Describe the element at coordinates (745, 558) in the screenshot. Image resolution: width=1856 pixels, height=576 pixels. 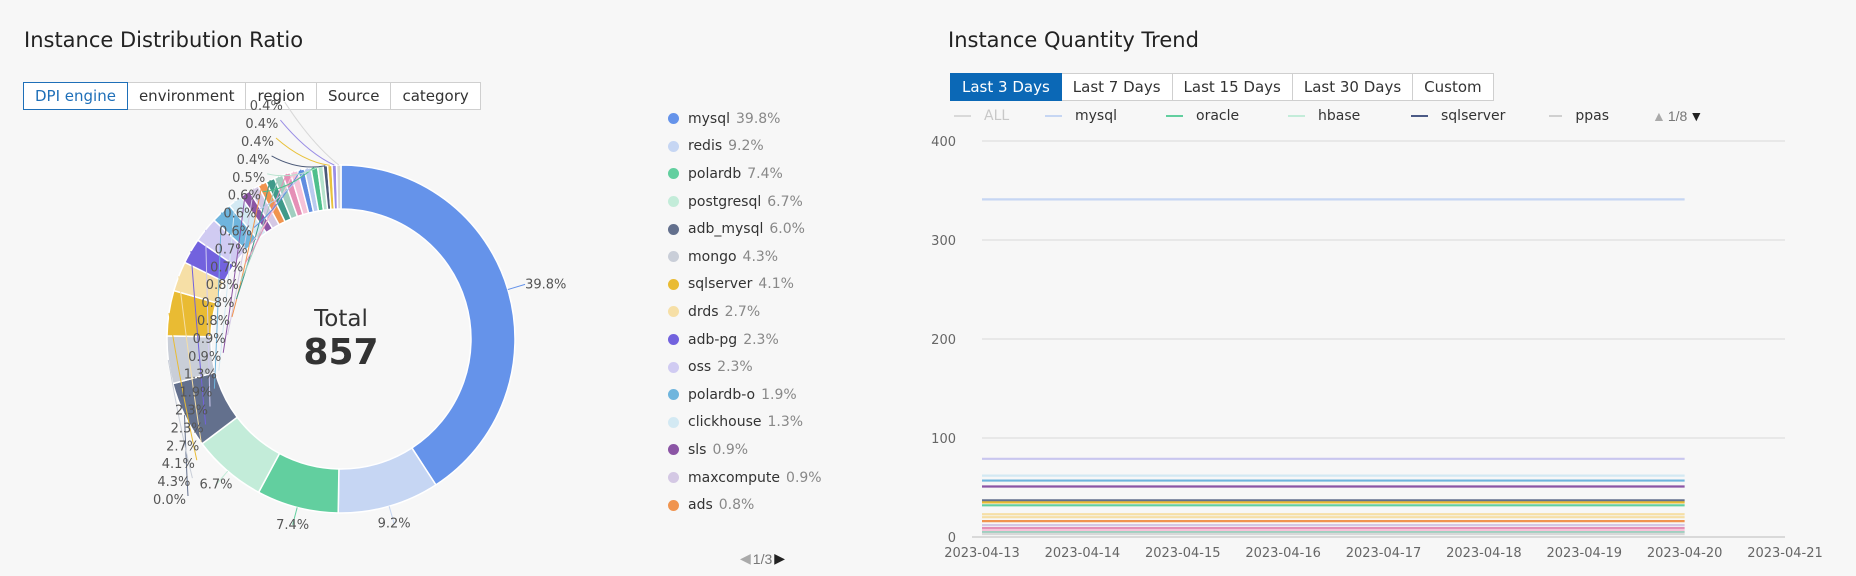
I see `pager-prev-icon: ◀` at that location.